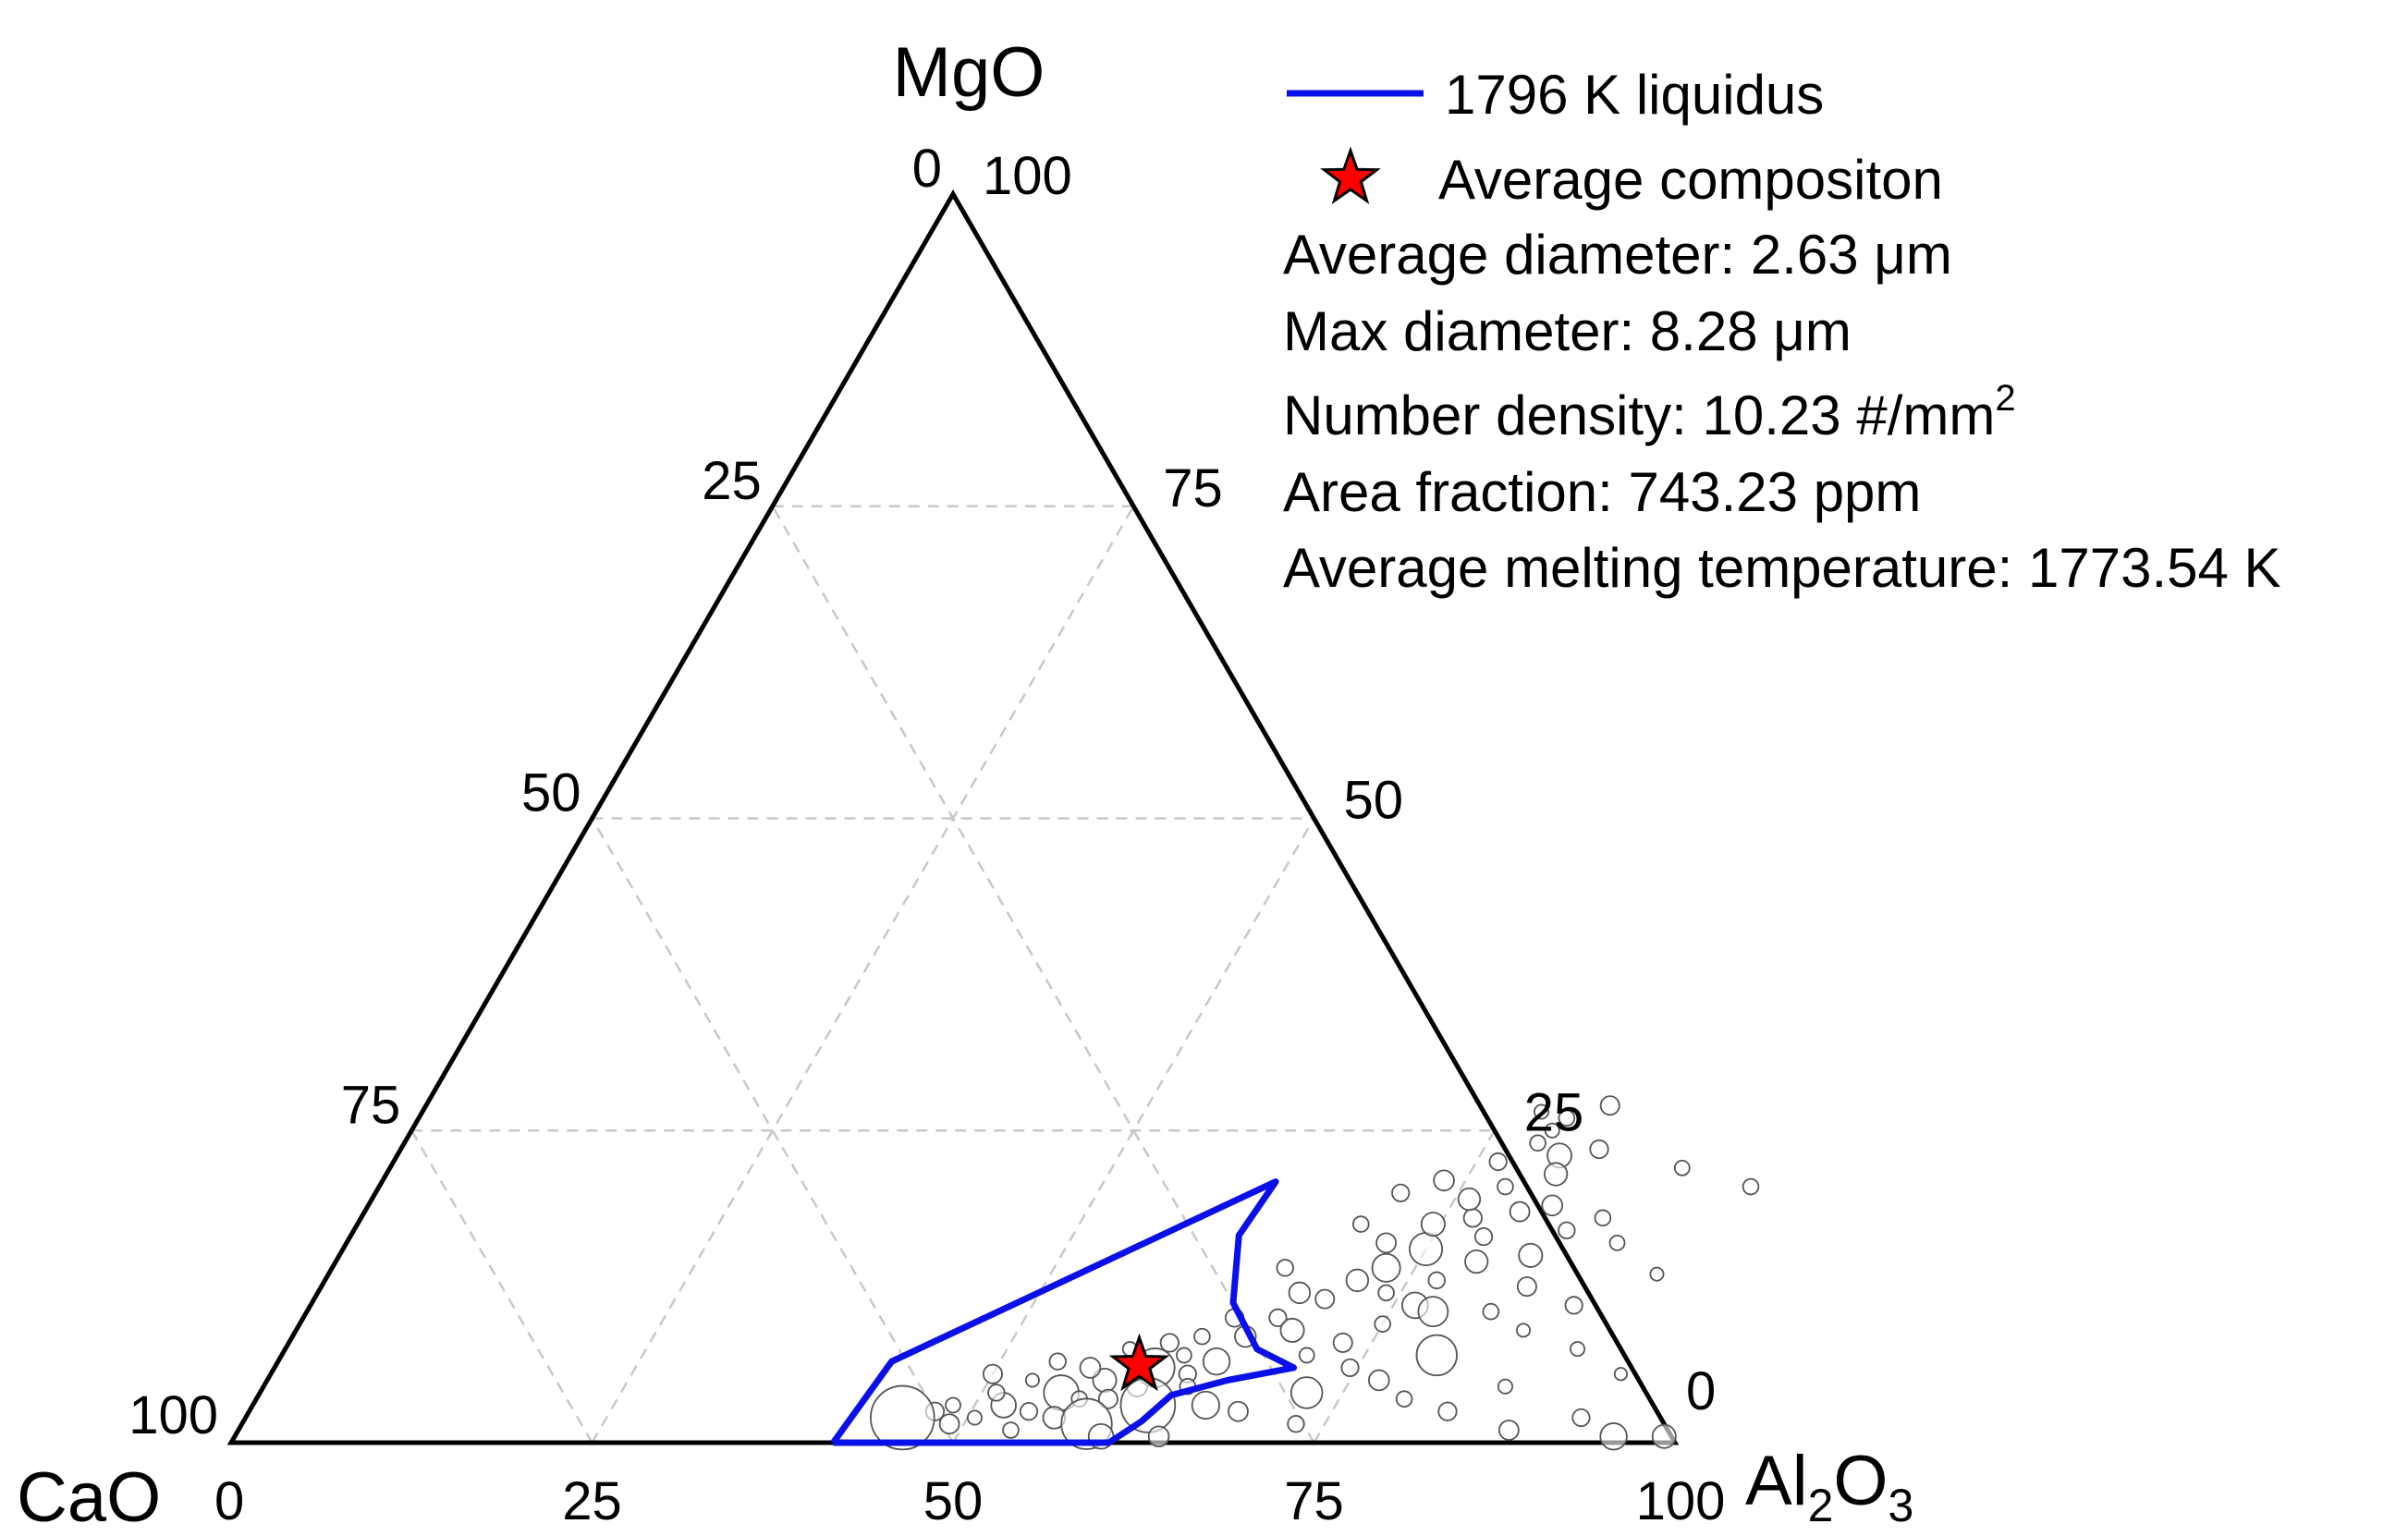  I want to click on tick-left: 100, so click(173, 1415).